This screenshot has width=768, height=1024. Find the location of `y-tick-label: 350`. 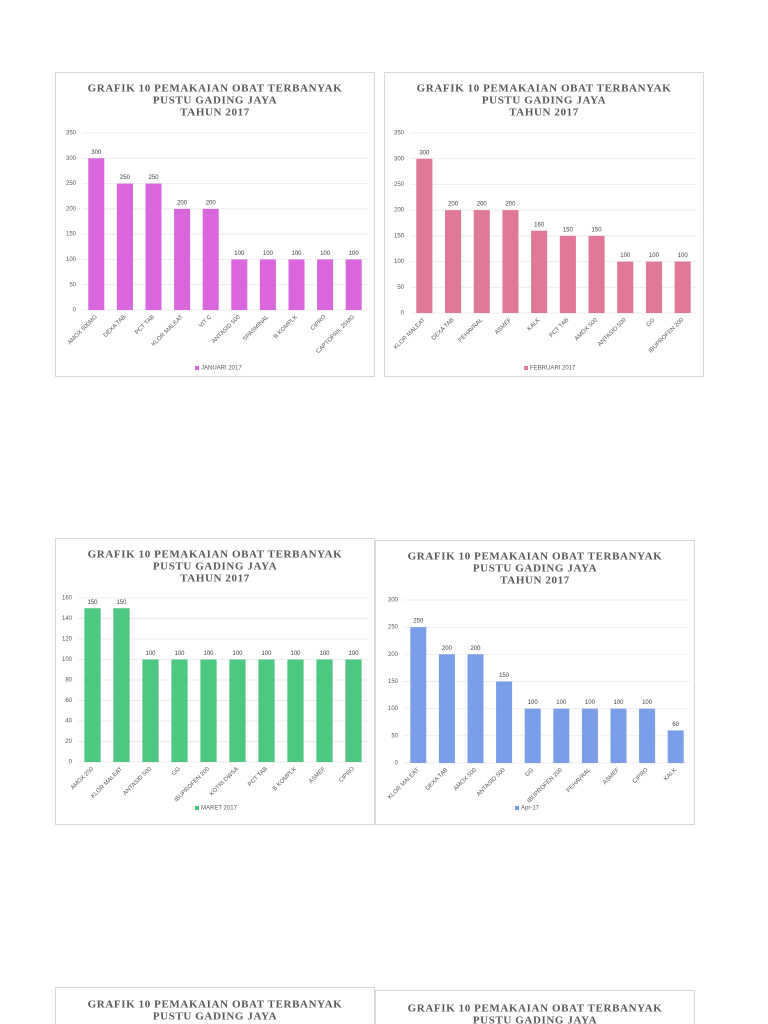

y-tick-label: 350 is located at coordinates (71, 134).